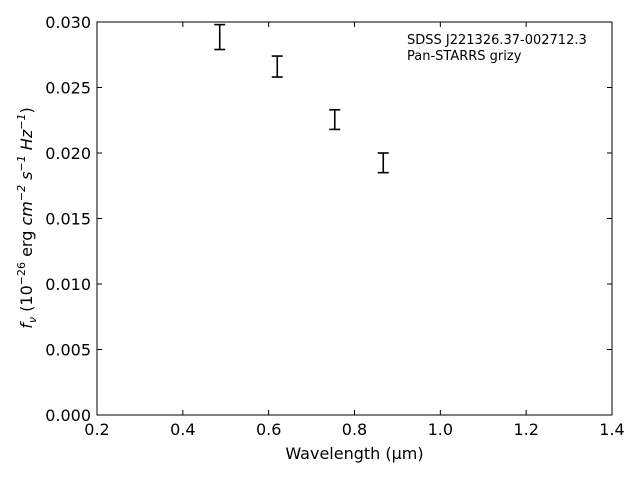  I want to click on y-tick-label: 0.020, so click(68, 153).